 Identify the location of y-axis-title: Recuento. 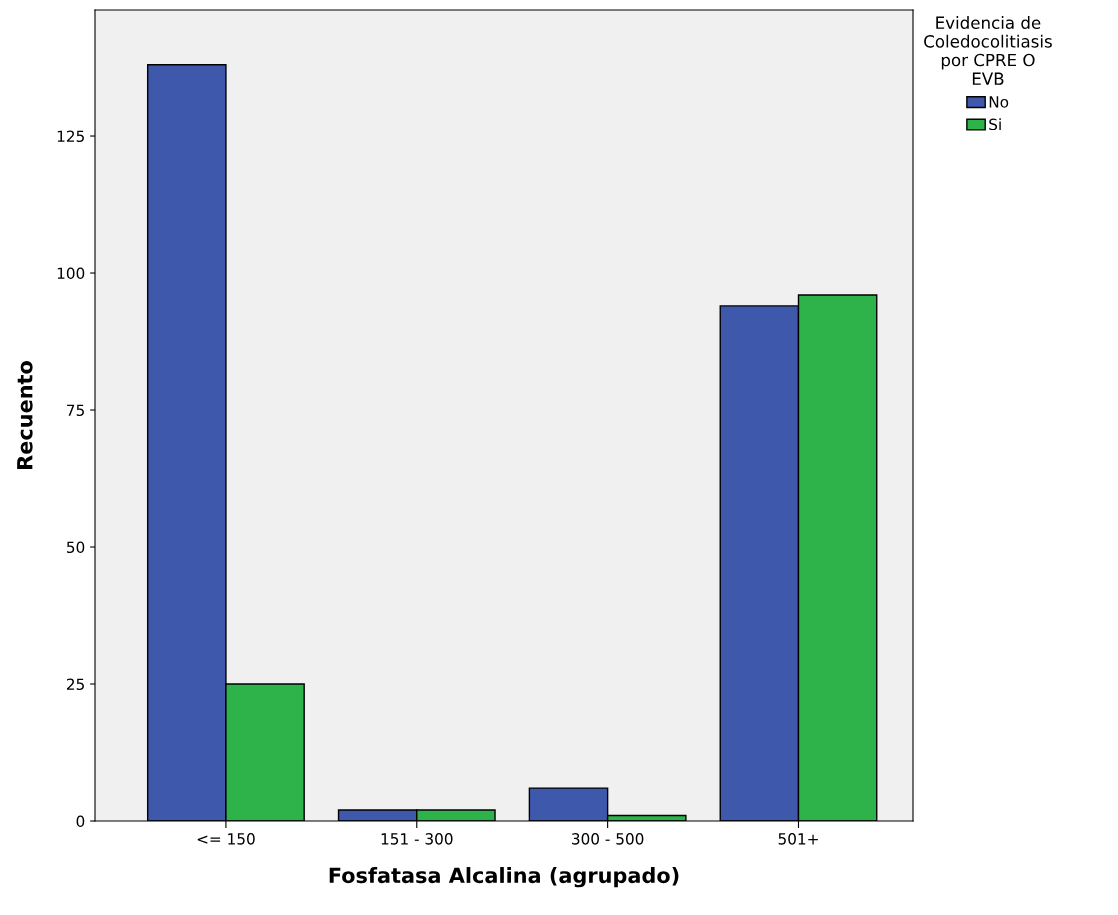
(25, 415).